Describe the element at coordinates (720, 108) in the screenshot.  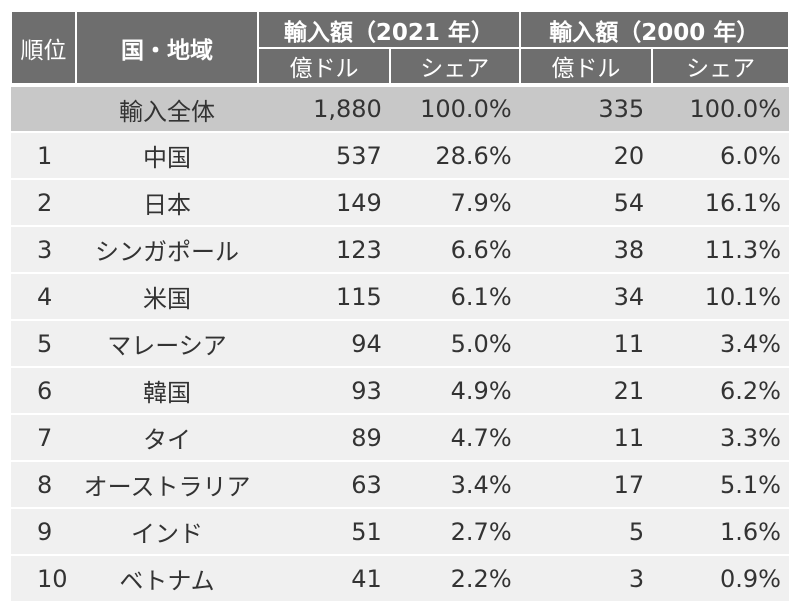
I see `total-share-2000: 100.0%` at that location.